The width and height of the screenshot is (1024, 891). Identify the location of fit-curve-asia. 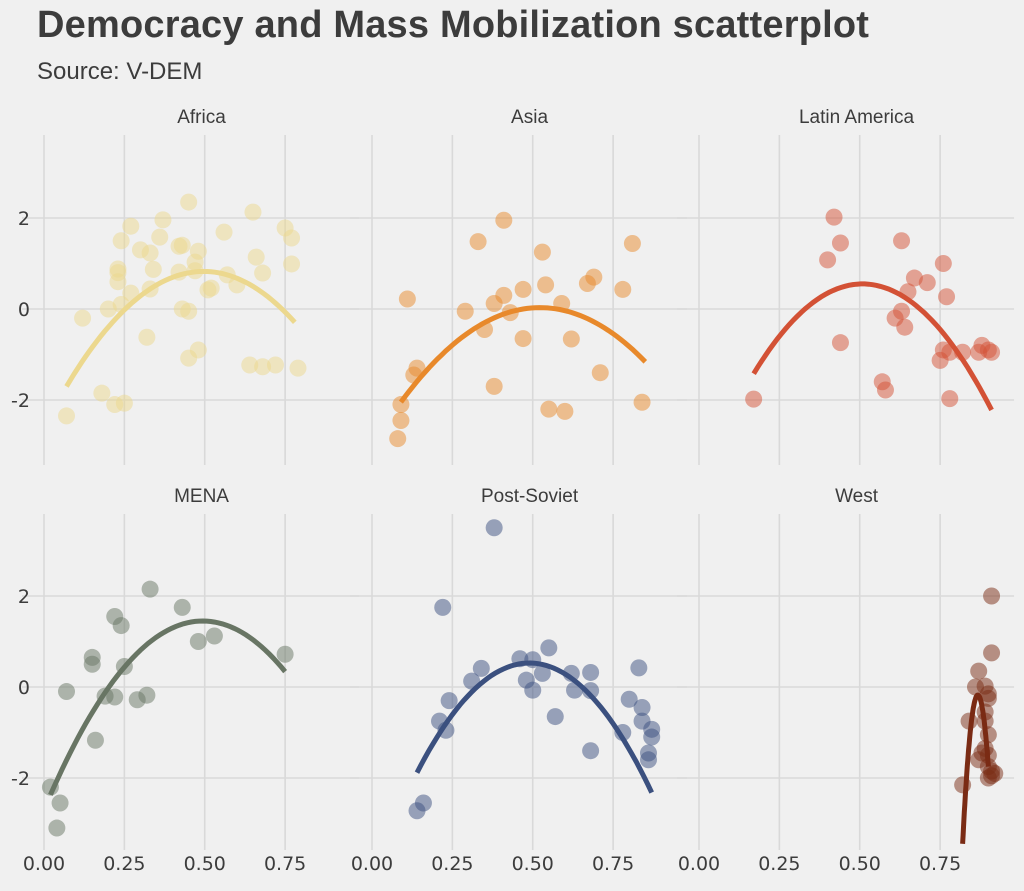
(523, 354).